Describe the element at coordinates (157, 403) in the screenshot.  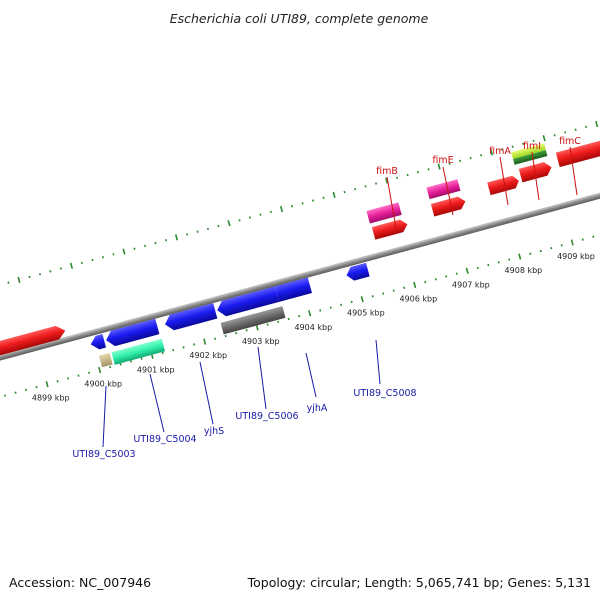
I see `callout-UTI89-C5004` at that location.